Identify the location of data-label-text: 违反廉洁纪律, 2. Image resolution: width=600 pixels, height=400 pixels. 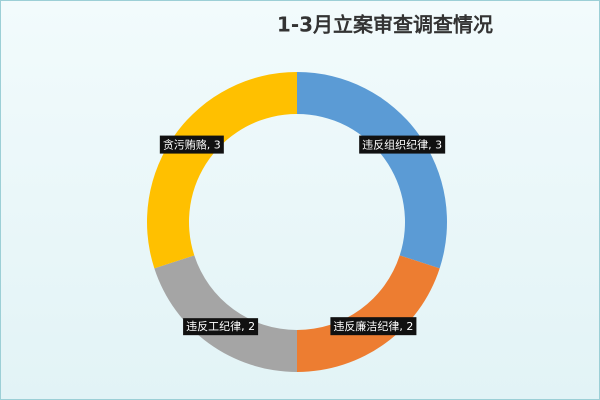
(373, 326).